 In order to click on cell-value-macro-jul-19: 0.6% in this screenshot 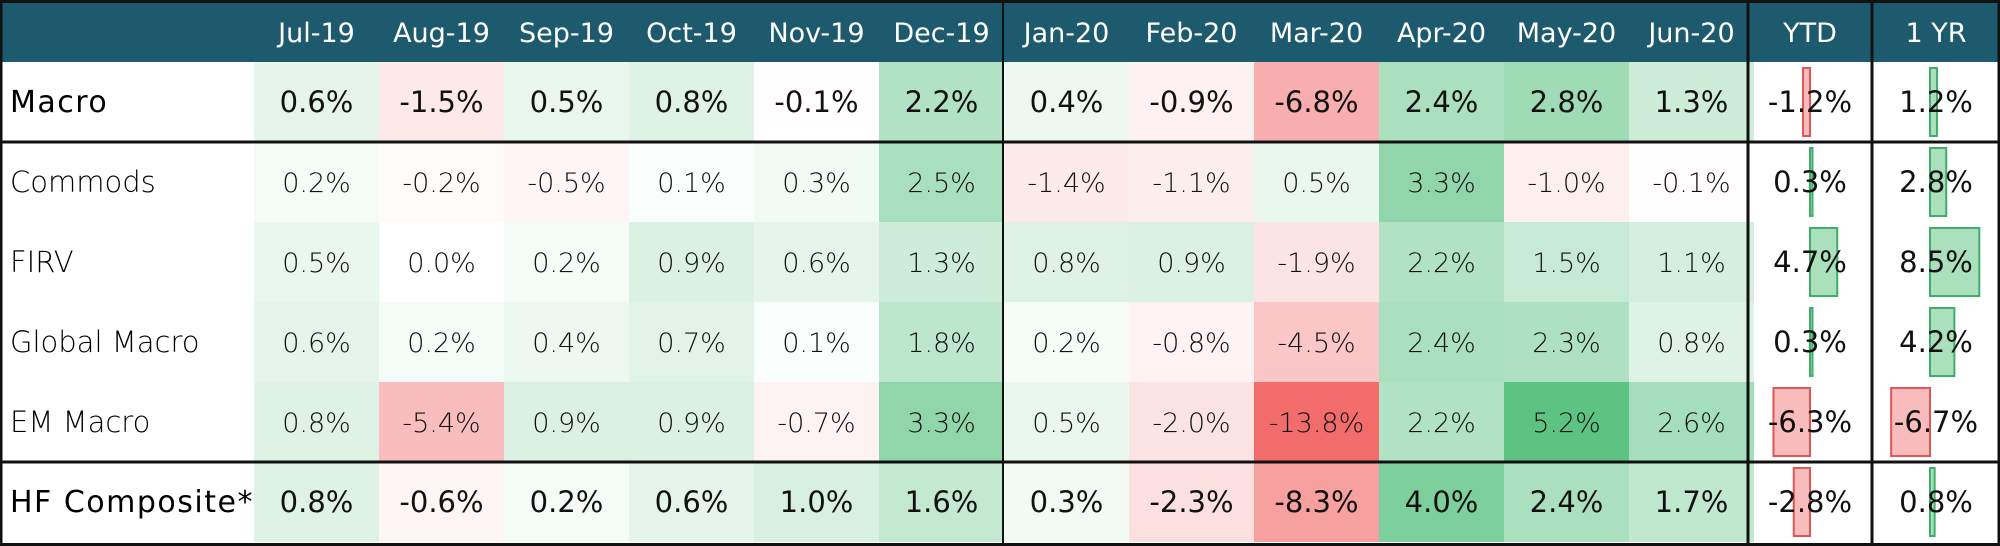, I will do `click(317, 102)`.